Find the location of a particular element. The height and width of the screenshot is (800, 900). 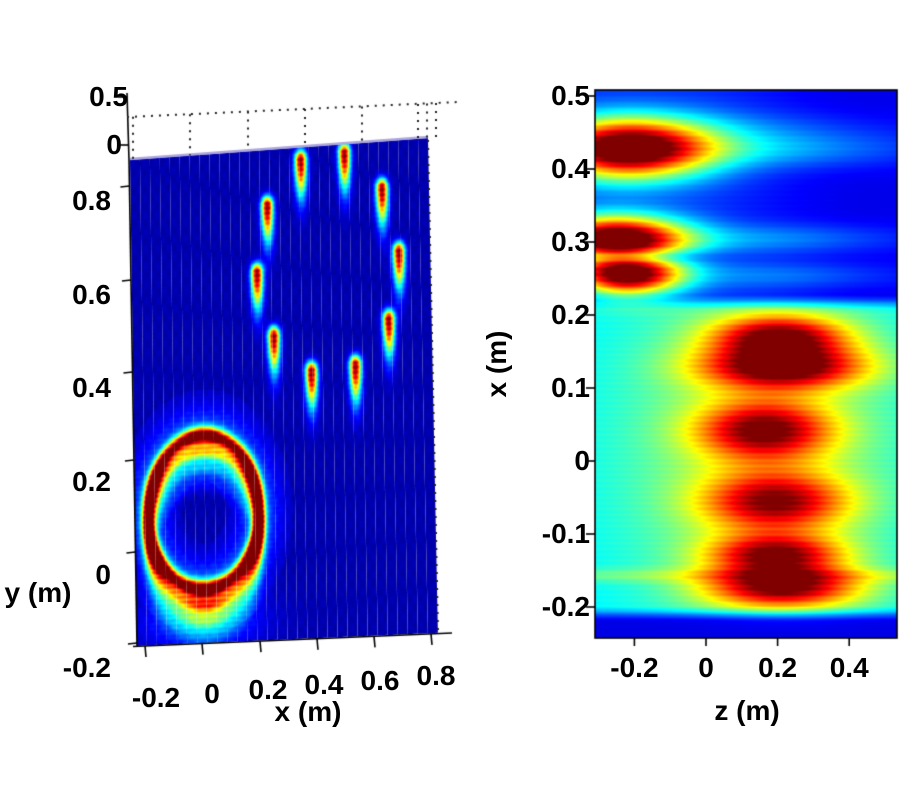

left-y-tick-label: 0.4 is located at coordinates (91, 388).